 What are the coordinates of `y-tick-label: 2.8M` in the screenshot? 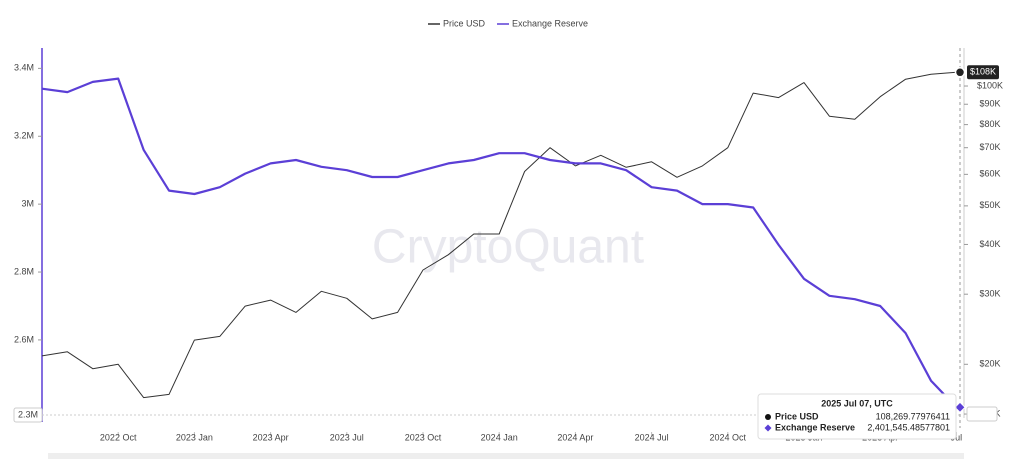 It's located at (24, 271).